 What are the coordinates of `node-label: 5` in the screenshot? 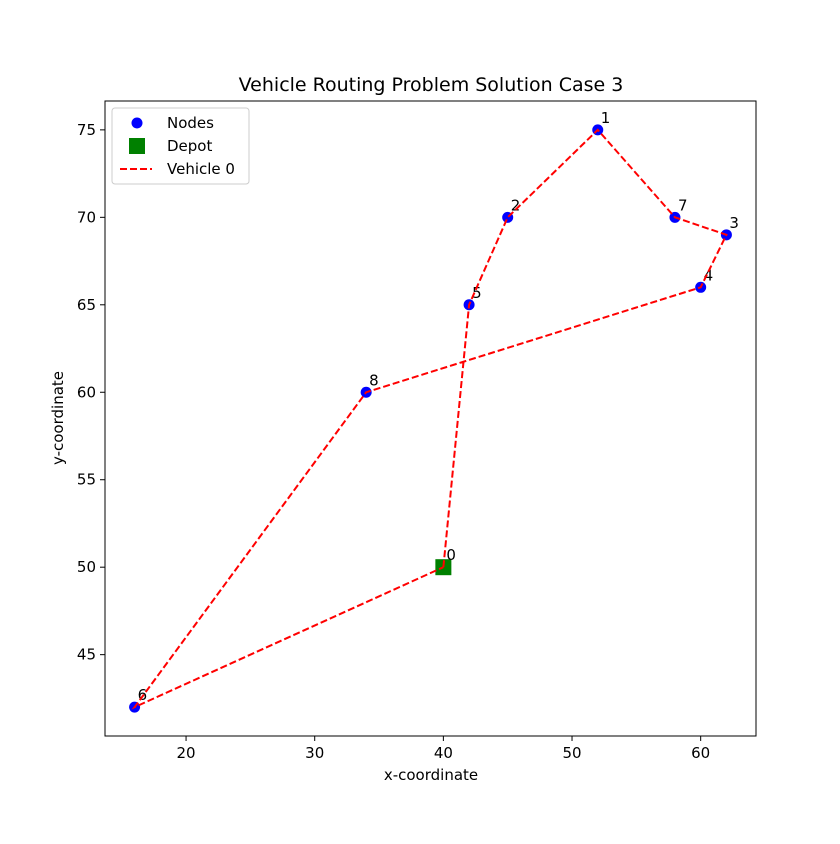 It's located at (477, 293).